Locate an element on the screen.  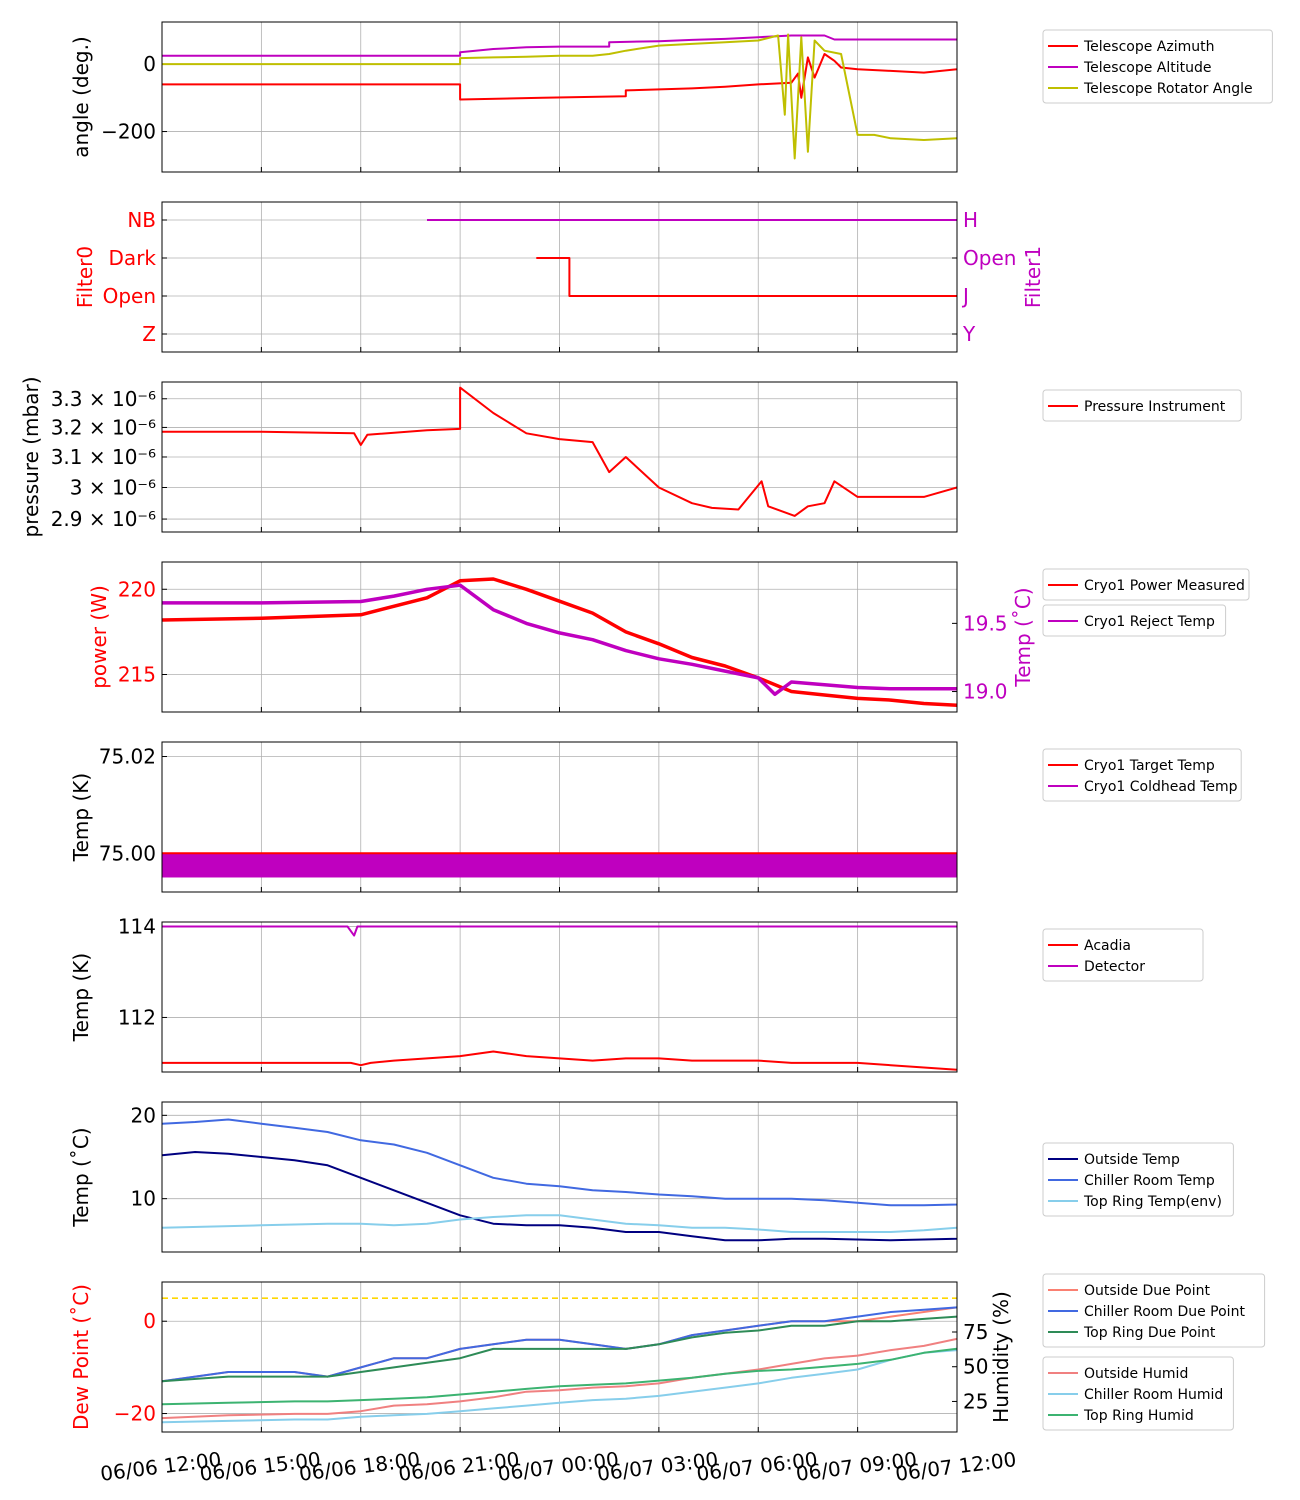
legend-label: Cryo1 Reject Temp is located at coordinates (1149, 622).